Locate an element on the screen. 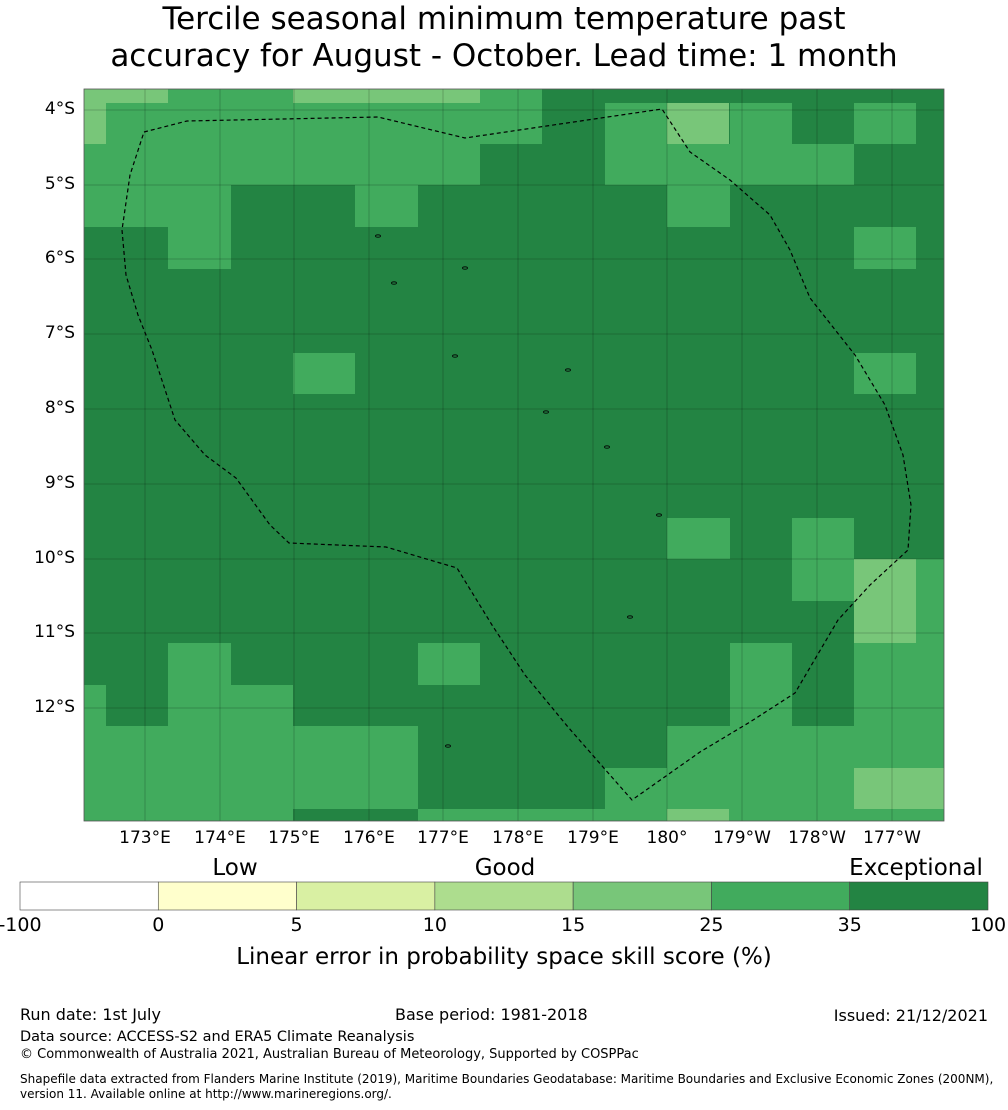  lon-label: 176°E is located at coordinates (369, 838).